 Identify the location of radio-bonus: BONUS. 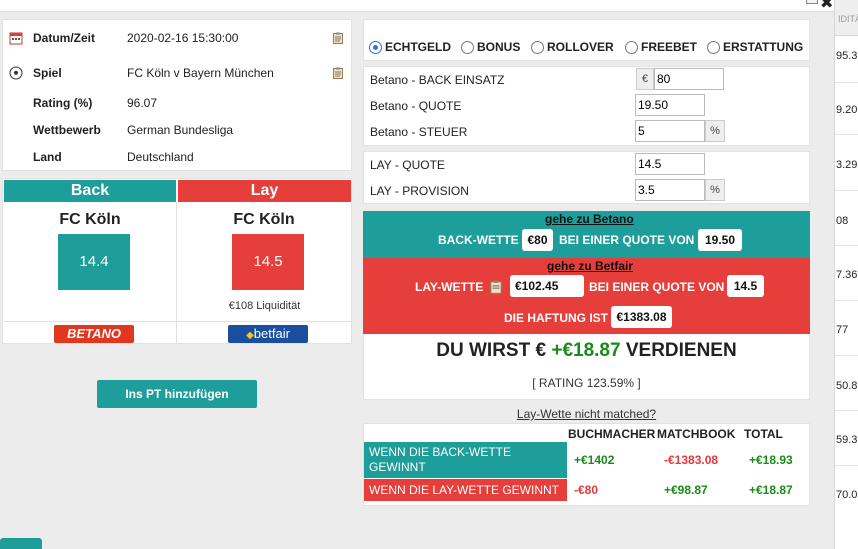
(490, 47).